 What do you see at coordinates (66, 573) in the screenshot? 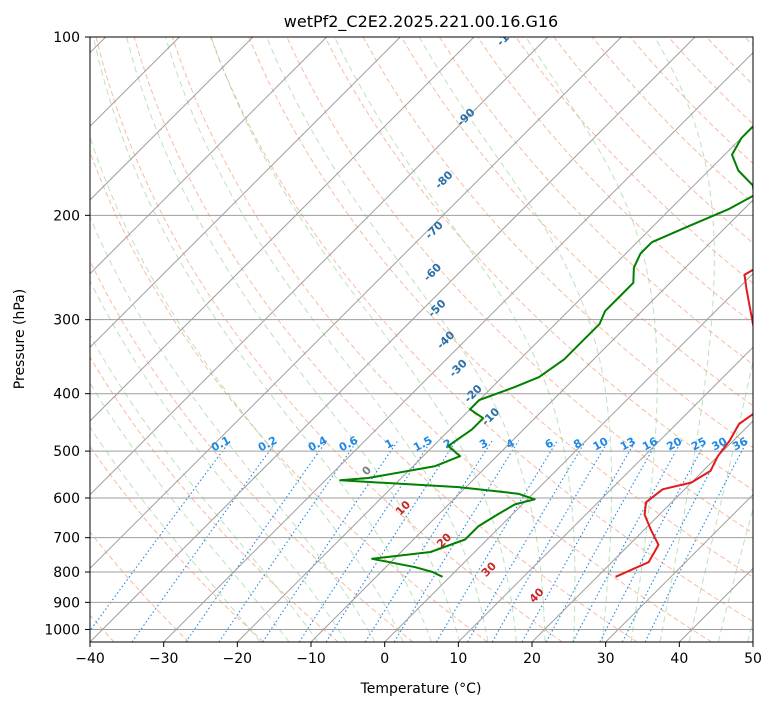
I see `y-tick-label: 800` at bounding box center [66, 573].